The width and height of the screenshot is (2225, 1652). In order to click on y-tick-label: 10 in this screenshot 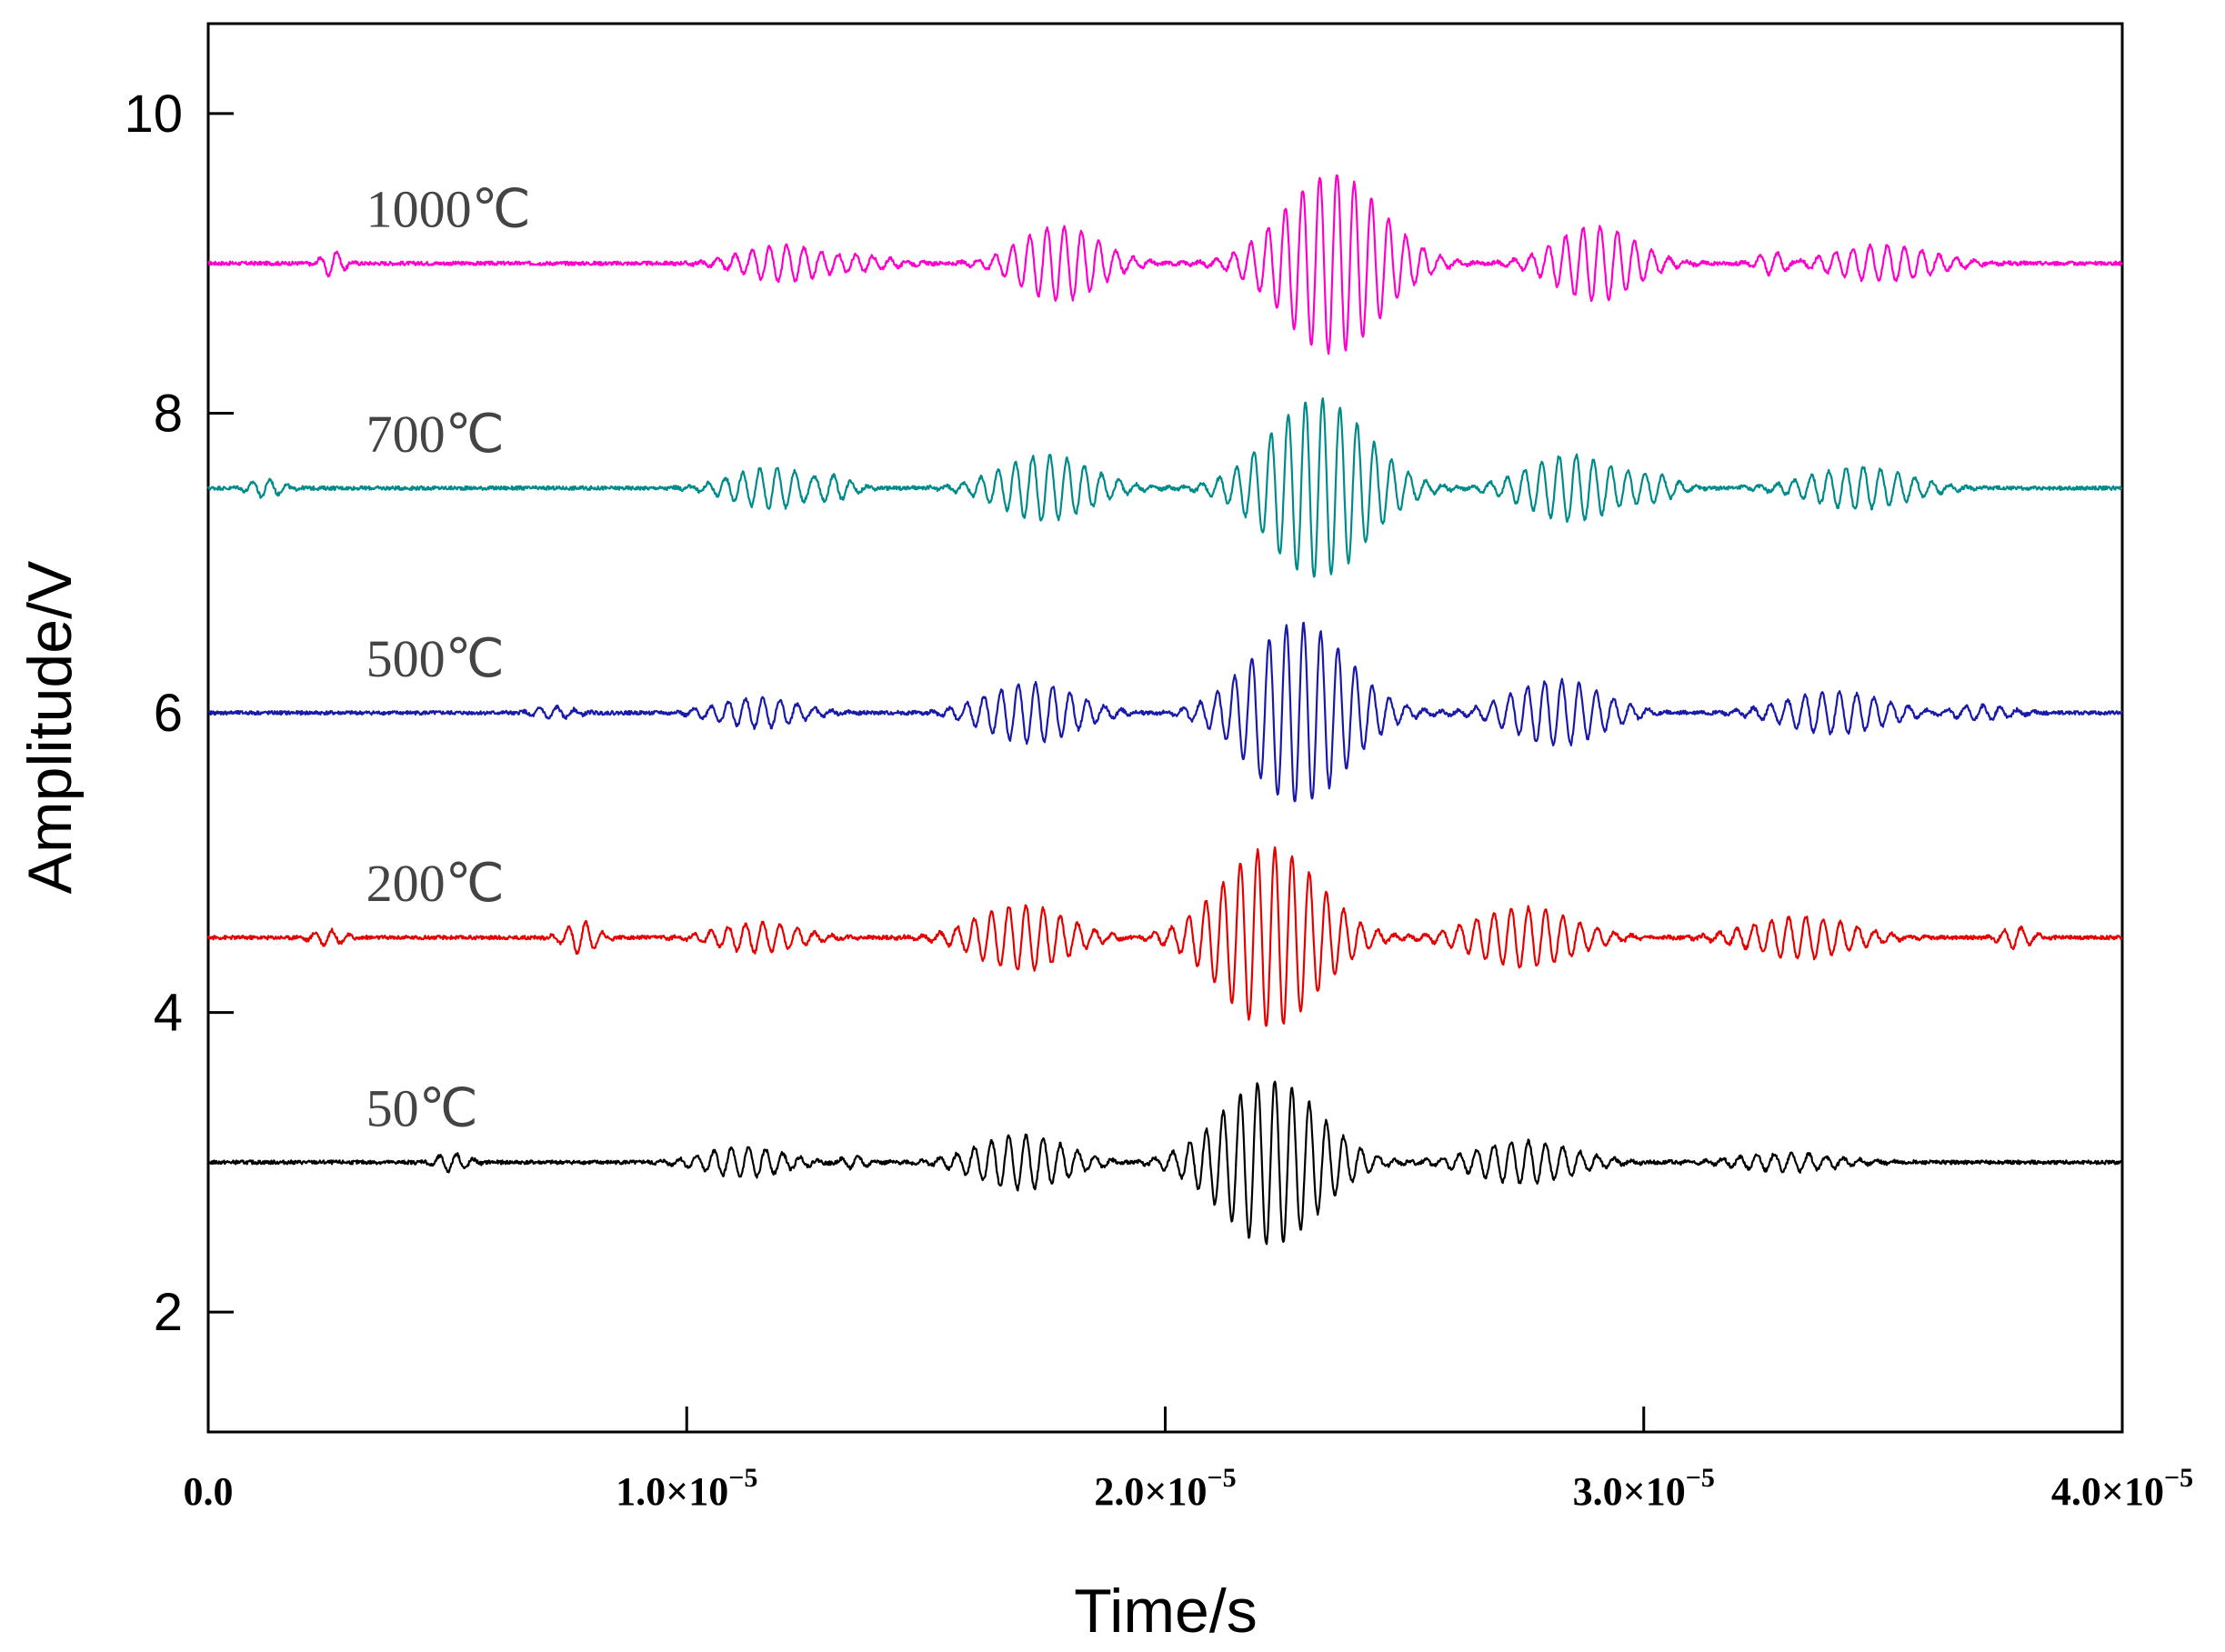, I will do `click(153, 114)`.